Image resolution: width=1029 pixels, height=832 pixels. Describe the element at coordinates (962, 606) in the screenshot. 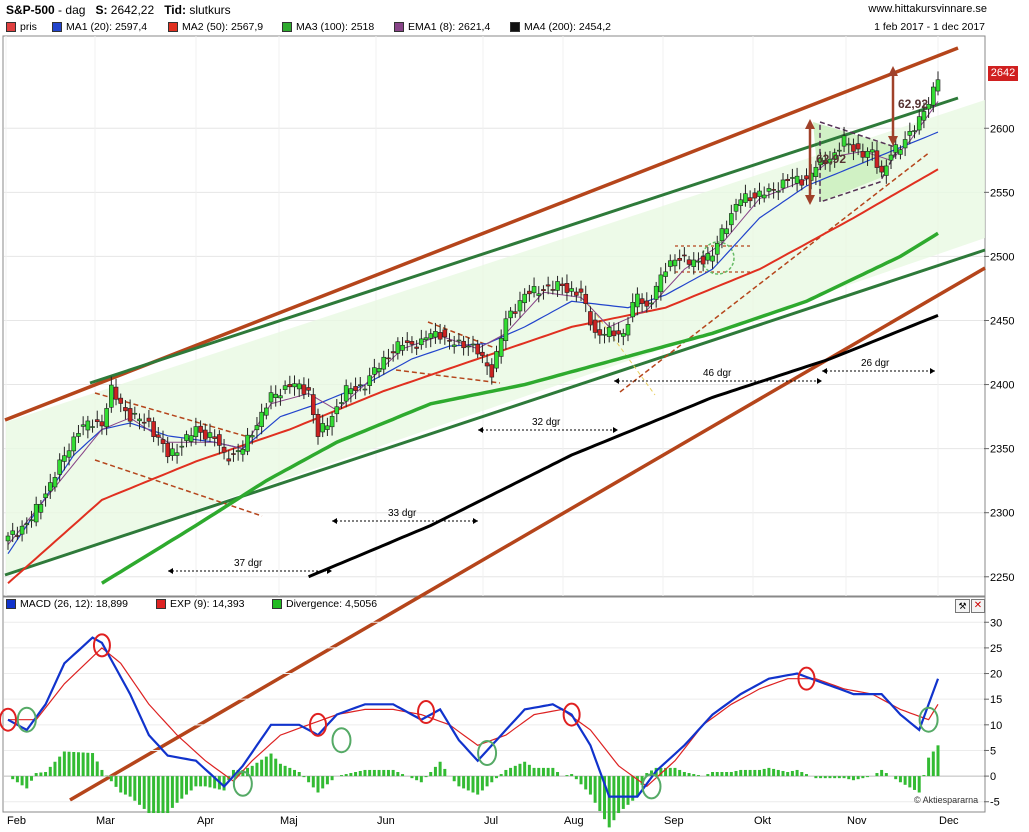

I see `wrench-icon: ⚒` at that location.